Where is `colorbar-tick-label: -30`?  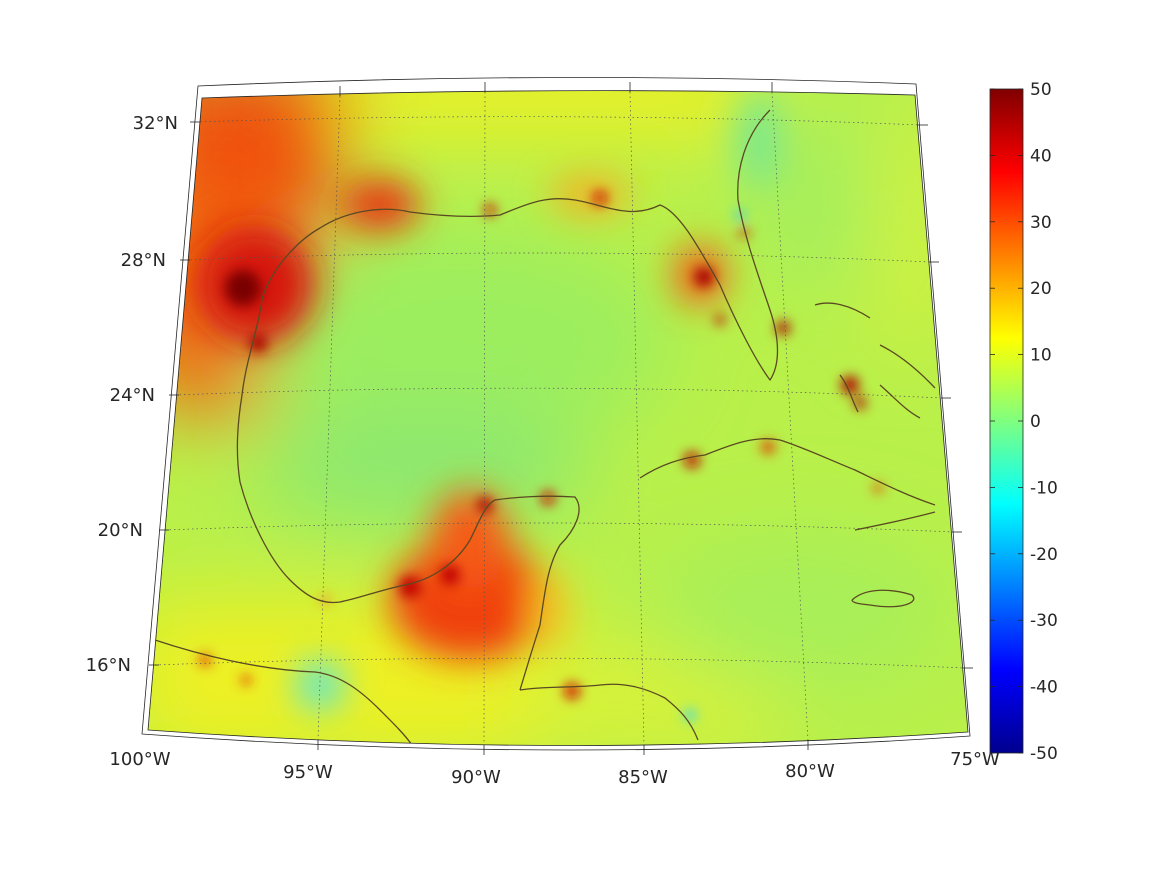
colorbar-tick-label: -30 is located at coordinates (1044, 621).